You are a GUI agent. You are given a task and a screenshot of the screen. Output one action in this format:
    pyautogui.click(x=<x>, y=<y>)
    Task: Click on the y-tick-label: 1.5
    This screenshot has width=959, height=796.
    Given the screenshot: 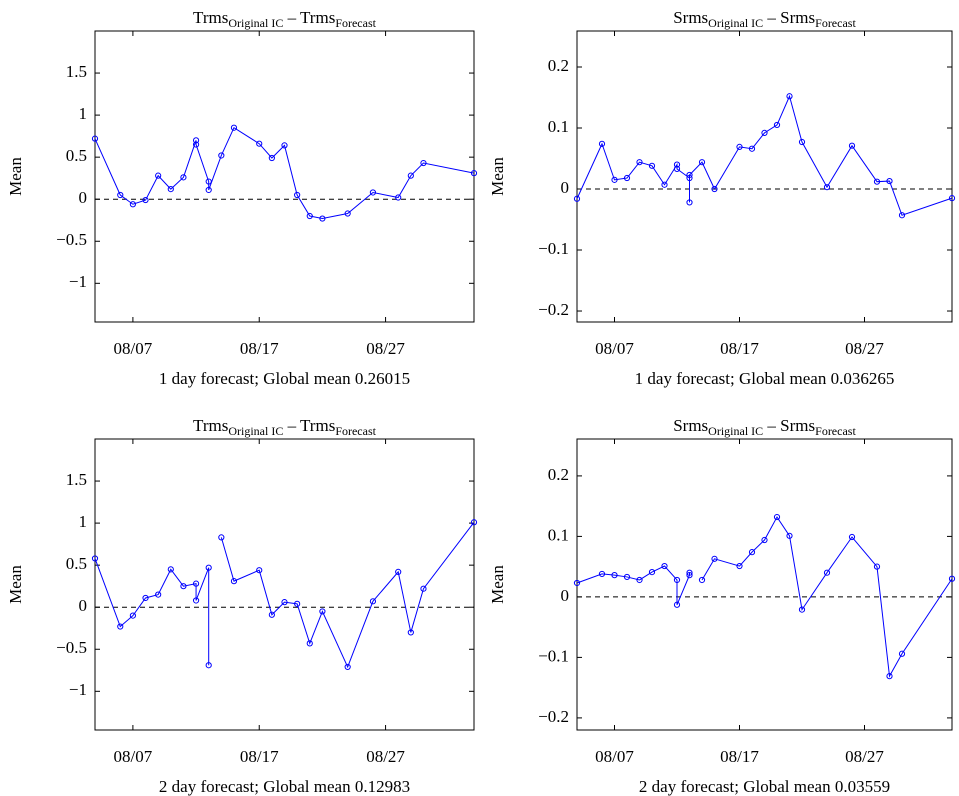 What is the action you would take?
    pyautogui.click(x=76, y=71)
    